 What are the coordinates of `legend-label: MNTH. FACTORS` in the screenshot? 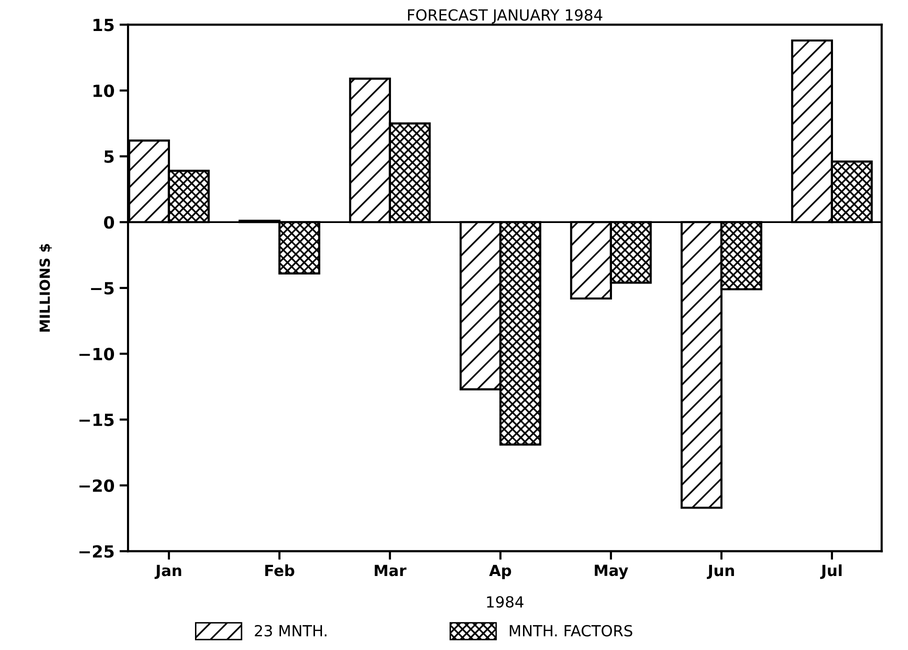 It's located at (571, 630).